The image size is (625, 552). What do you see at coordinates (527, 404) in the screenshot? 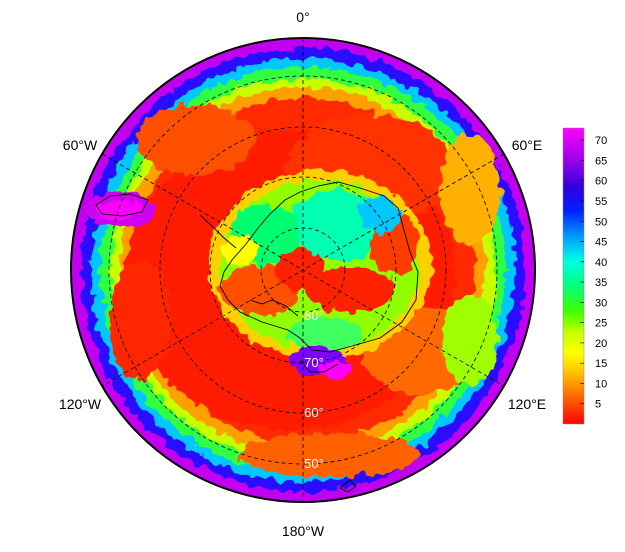
I see `lon-label-120e: 120°E` at bounding box center [527, 404].